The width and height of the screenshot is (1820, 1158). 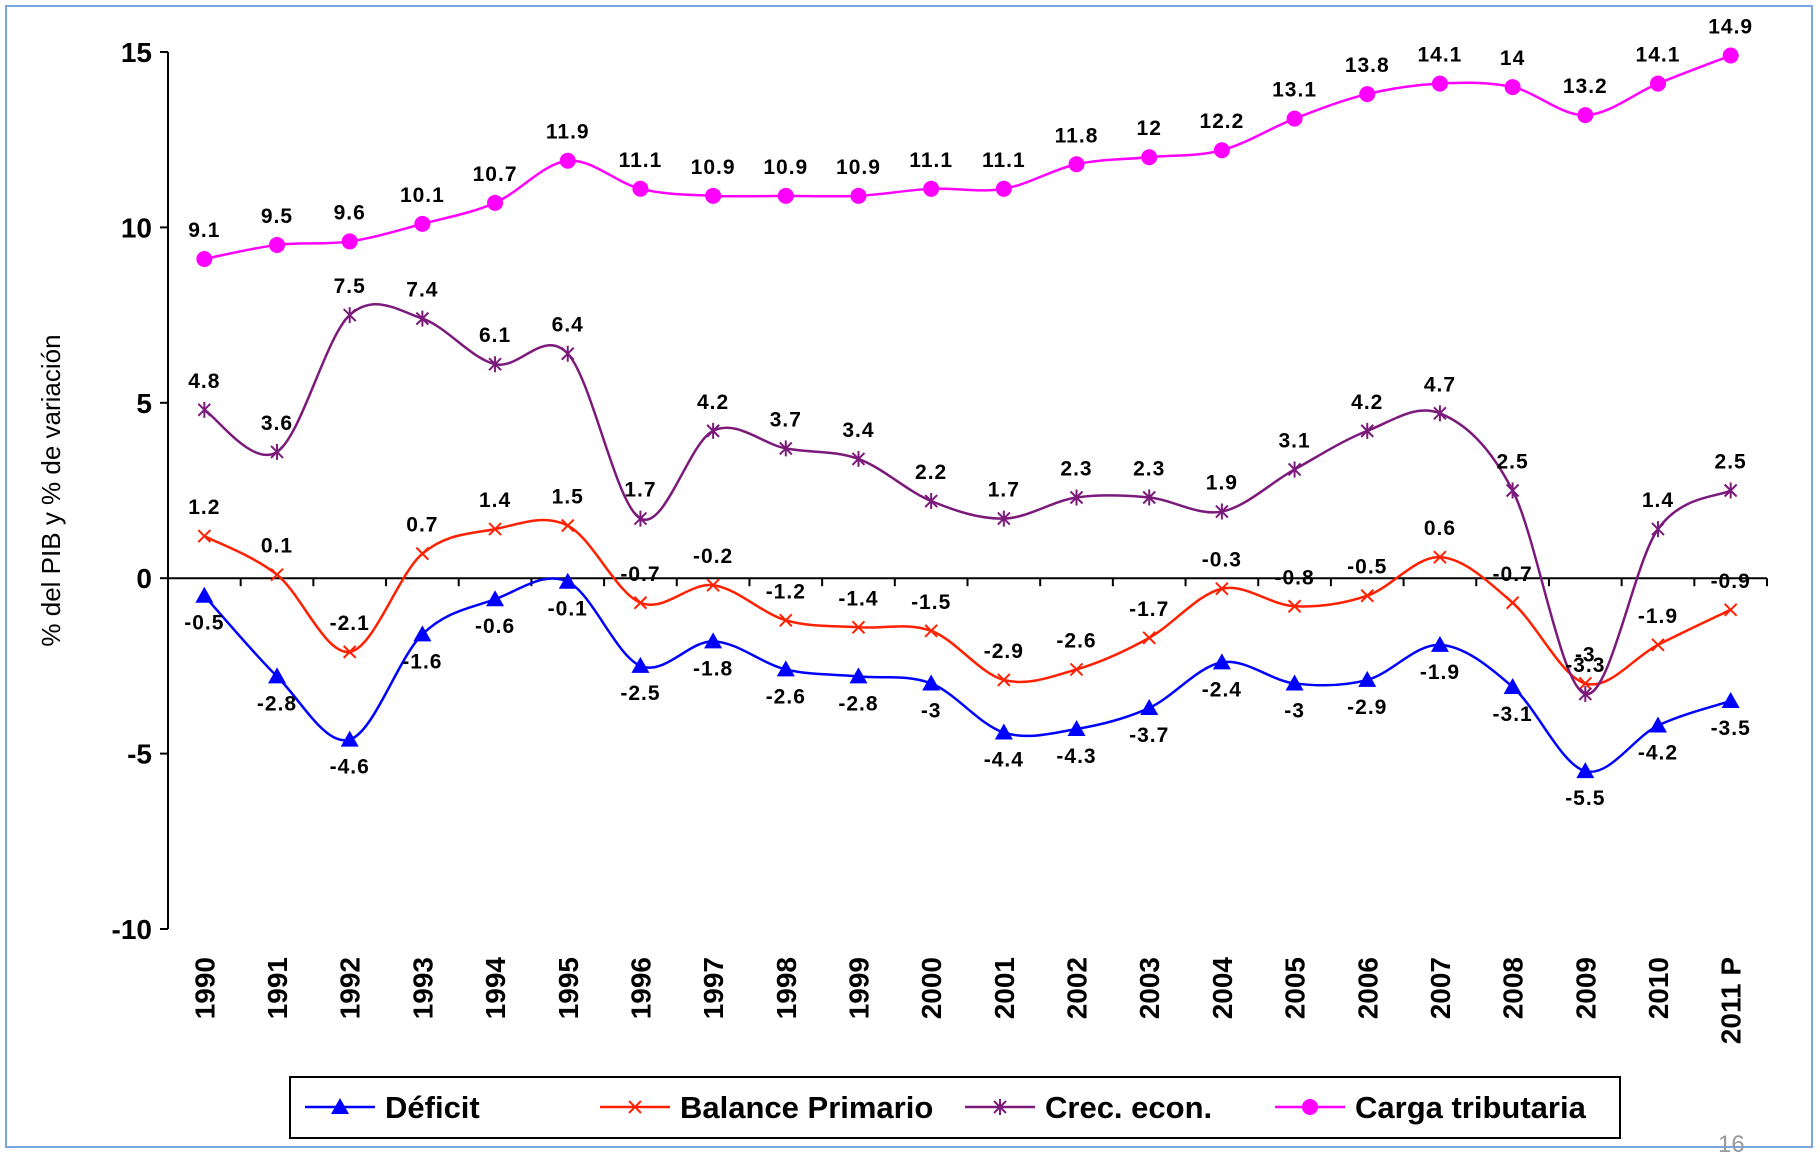 What do you see at coordinates (931, 602) in the screenshot?
I see `data-label: -1.5` at bounding box center [931, 602].